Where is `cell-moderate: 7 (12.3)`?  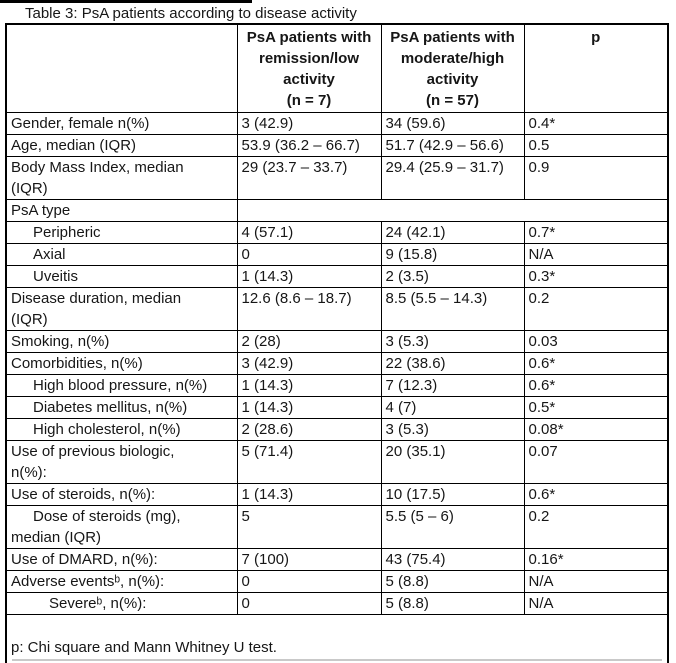 cell-moderate: 7 (12.3) is located at coordinates (452, 385).